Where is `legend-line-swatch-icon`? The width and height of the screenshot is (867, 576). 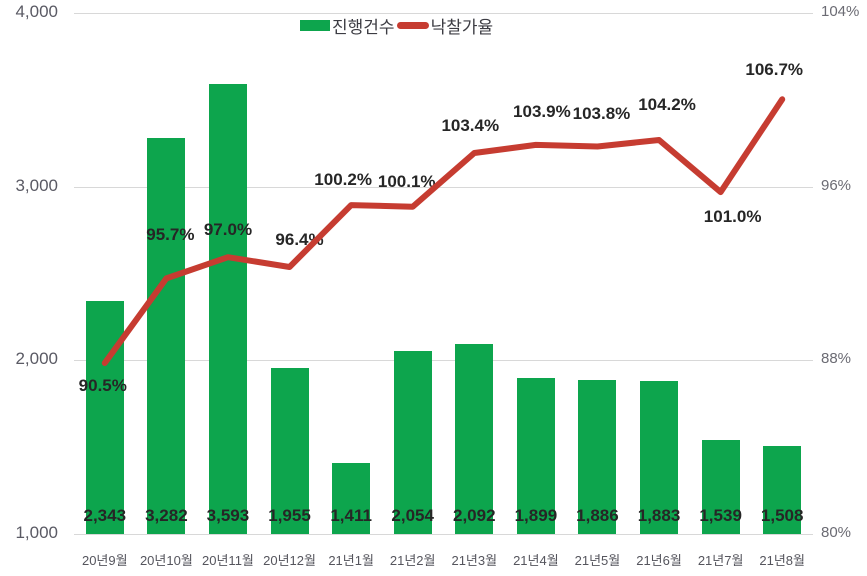
legend-line-swatch-icon is located at coordinates (412, 25).